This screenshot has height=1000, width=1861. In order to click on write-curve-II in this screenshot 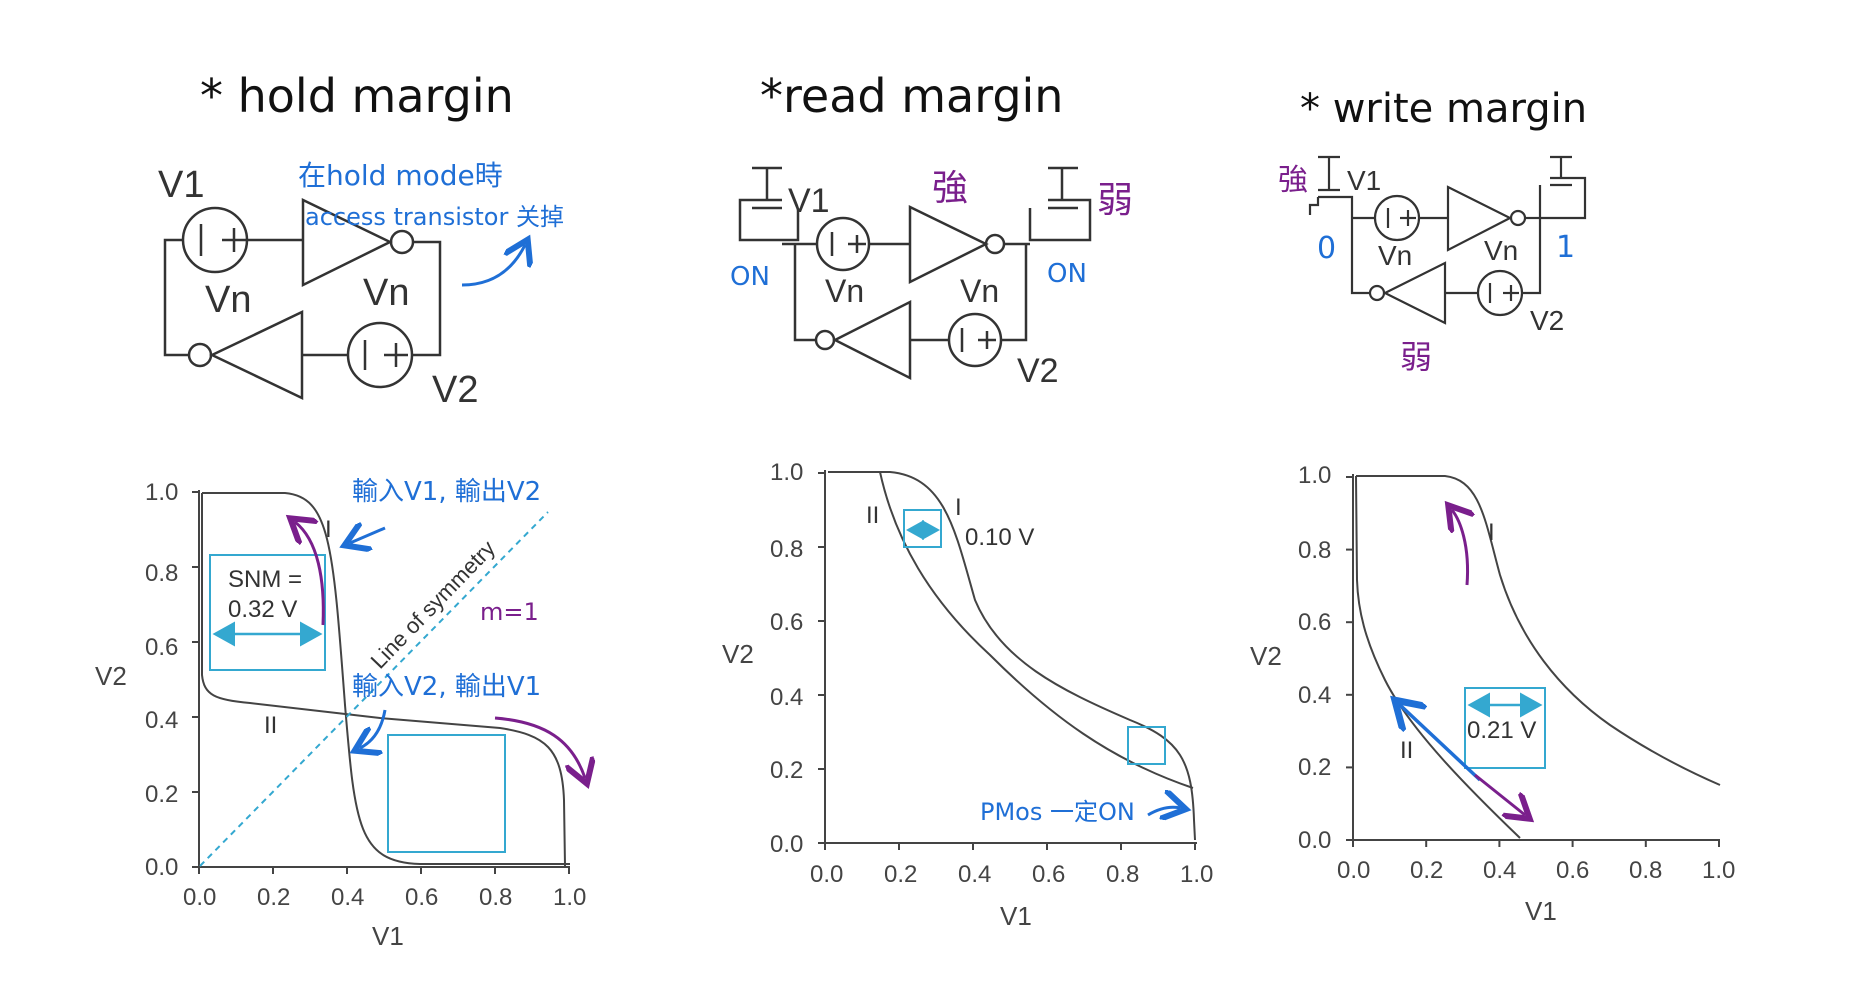, I will do `click(1438, 657)`.